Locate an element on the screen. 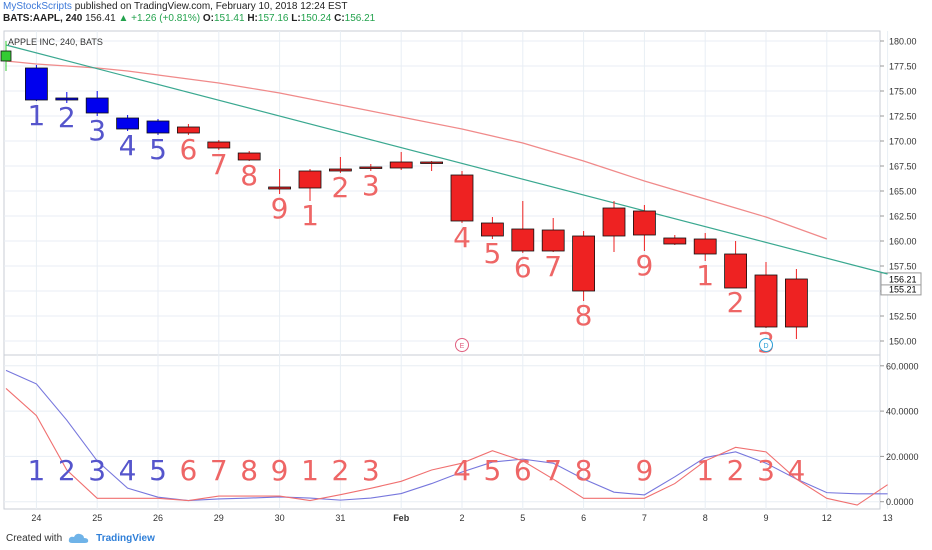  close-label: C: is located at coordinates (339, 18).